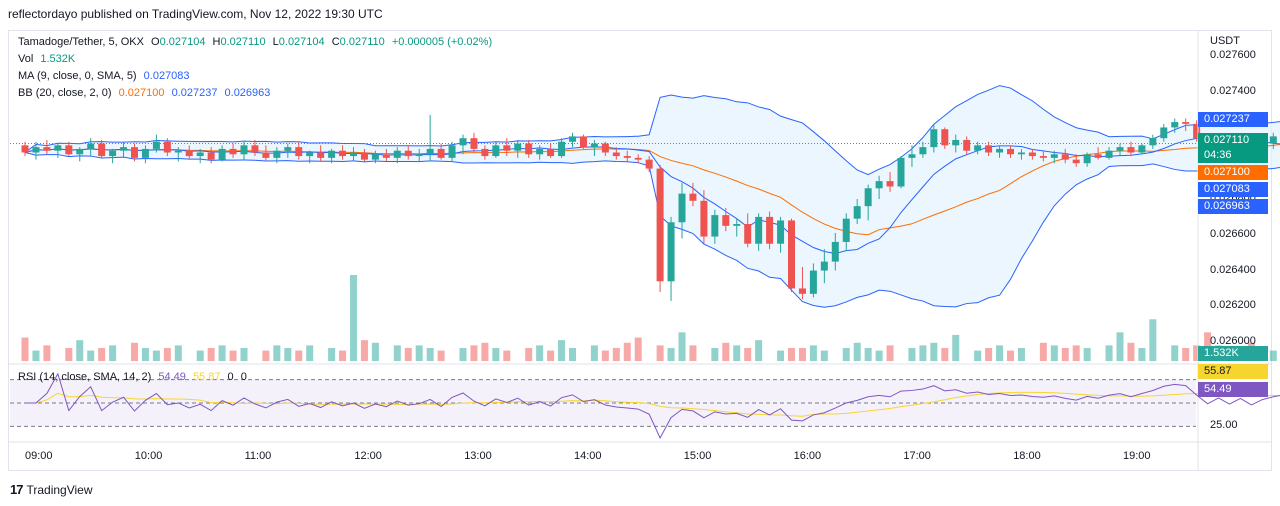 The width and height of the screenshot is (1280, 506). Describe the element at coordinates (1233, 305) in the screenshot. I see `price-axis-tick: 0.026200` at that location.